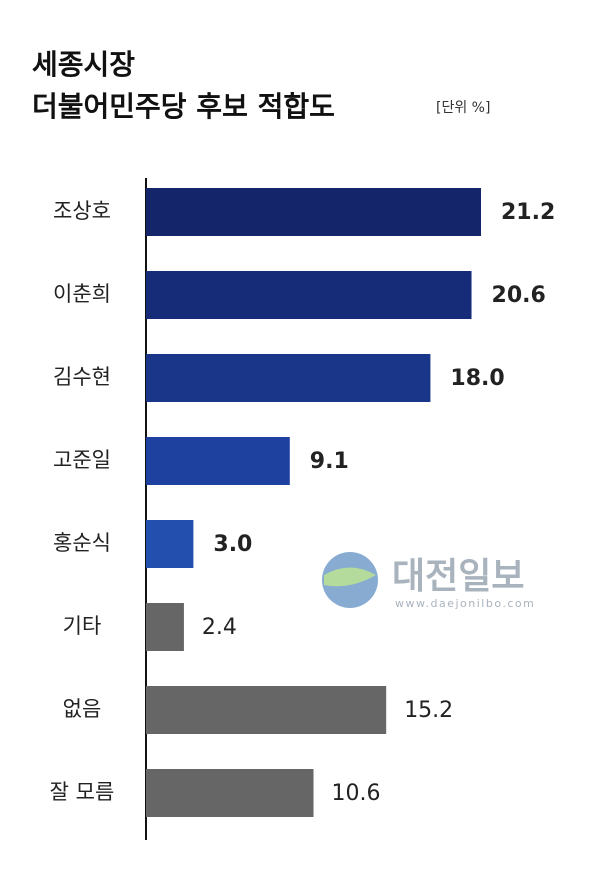 This screenshot has width=591, height=890. Describe the element at coordinates (83, 64) in the screenshot. I see `chart-title: 세종시장` at that location.